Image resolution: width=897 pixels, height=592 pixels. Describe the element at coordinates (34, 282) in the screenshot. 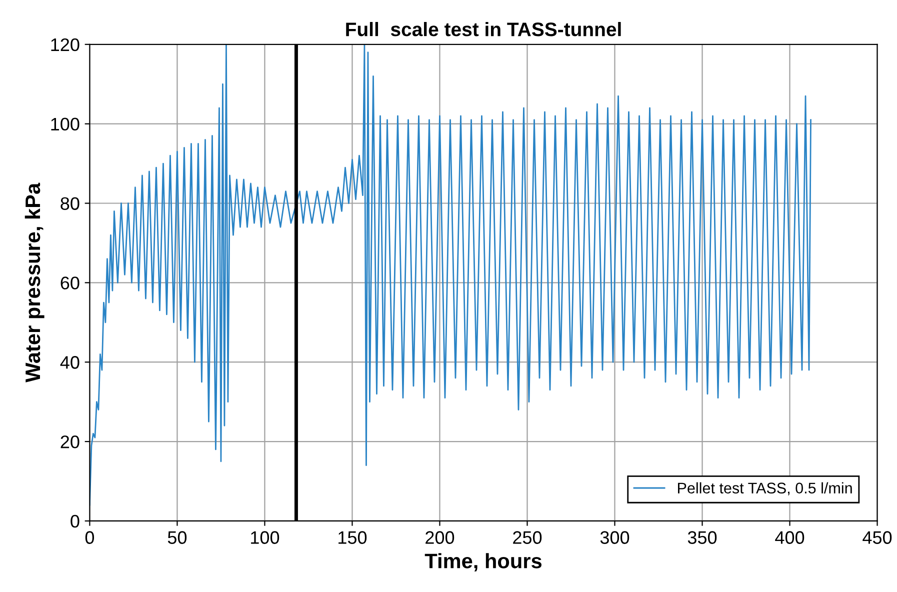

I see `y-axis-title: Water pressure, kPa` at that location.